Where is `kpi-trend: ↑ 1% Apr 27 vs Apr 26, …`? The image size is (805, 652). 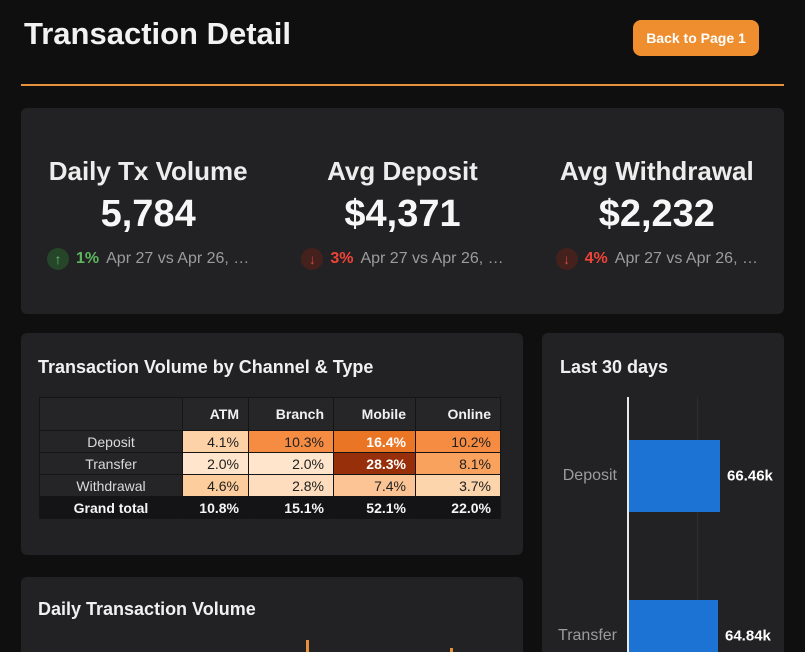 kpi-trend: ↑ 1% Apr 27 vs Apr 26, … is located at coordinates (148, 259).